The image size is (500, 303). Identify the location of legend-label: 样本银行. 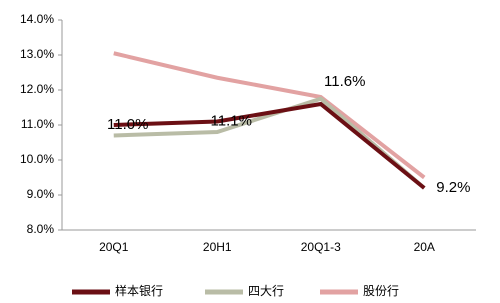
(139, 290).